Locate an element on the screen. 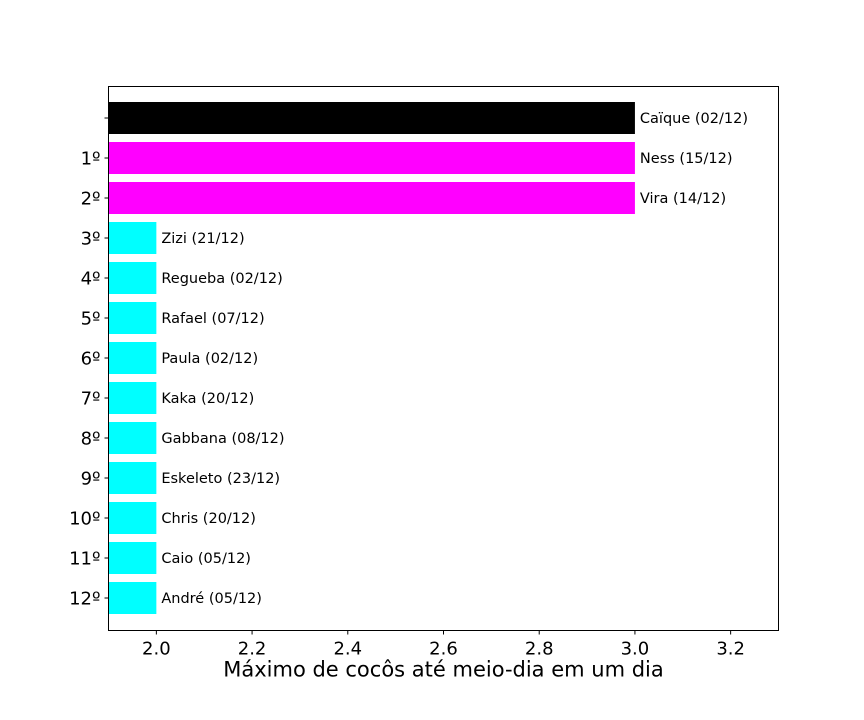 Image resolution: width=864 pixels, height=720 pixels. bar-label-1: Caïque (02/12) is located at coordinates (694, 119).